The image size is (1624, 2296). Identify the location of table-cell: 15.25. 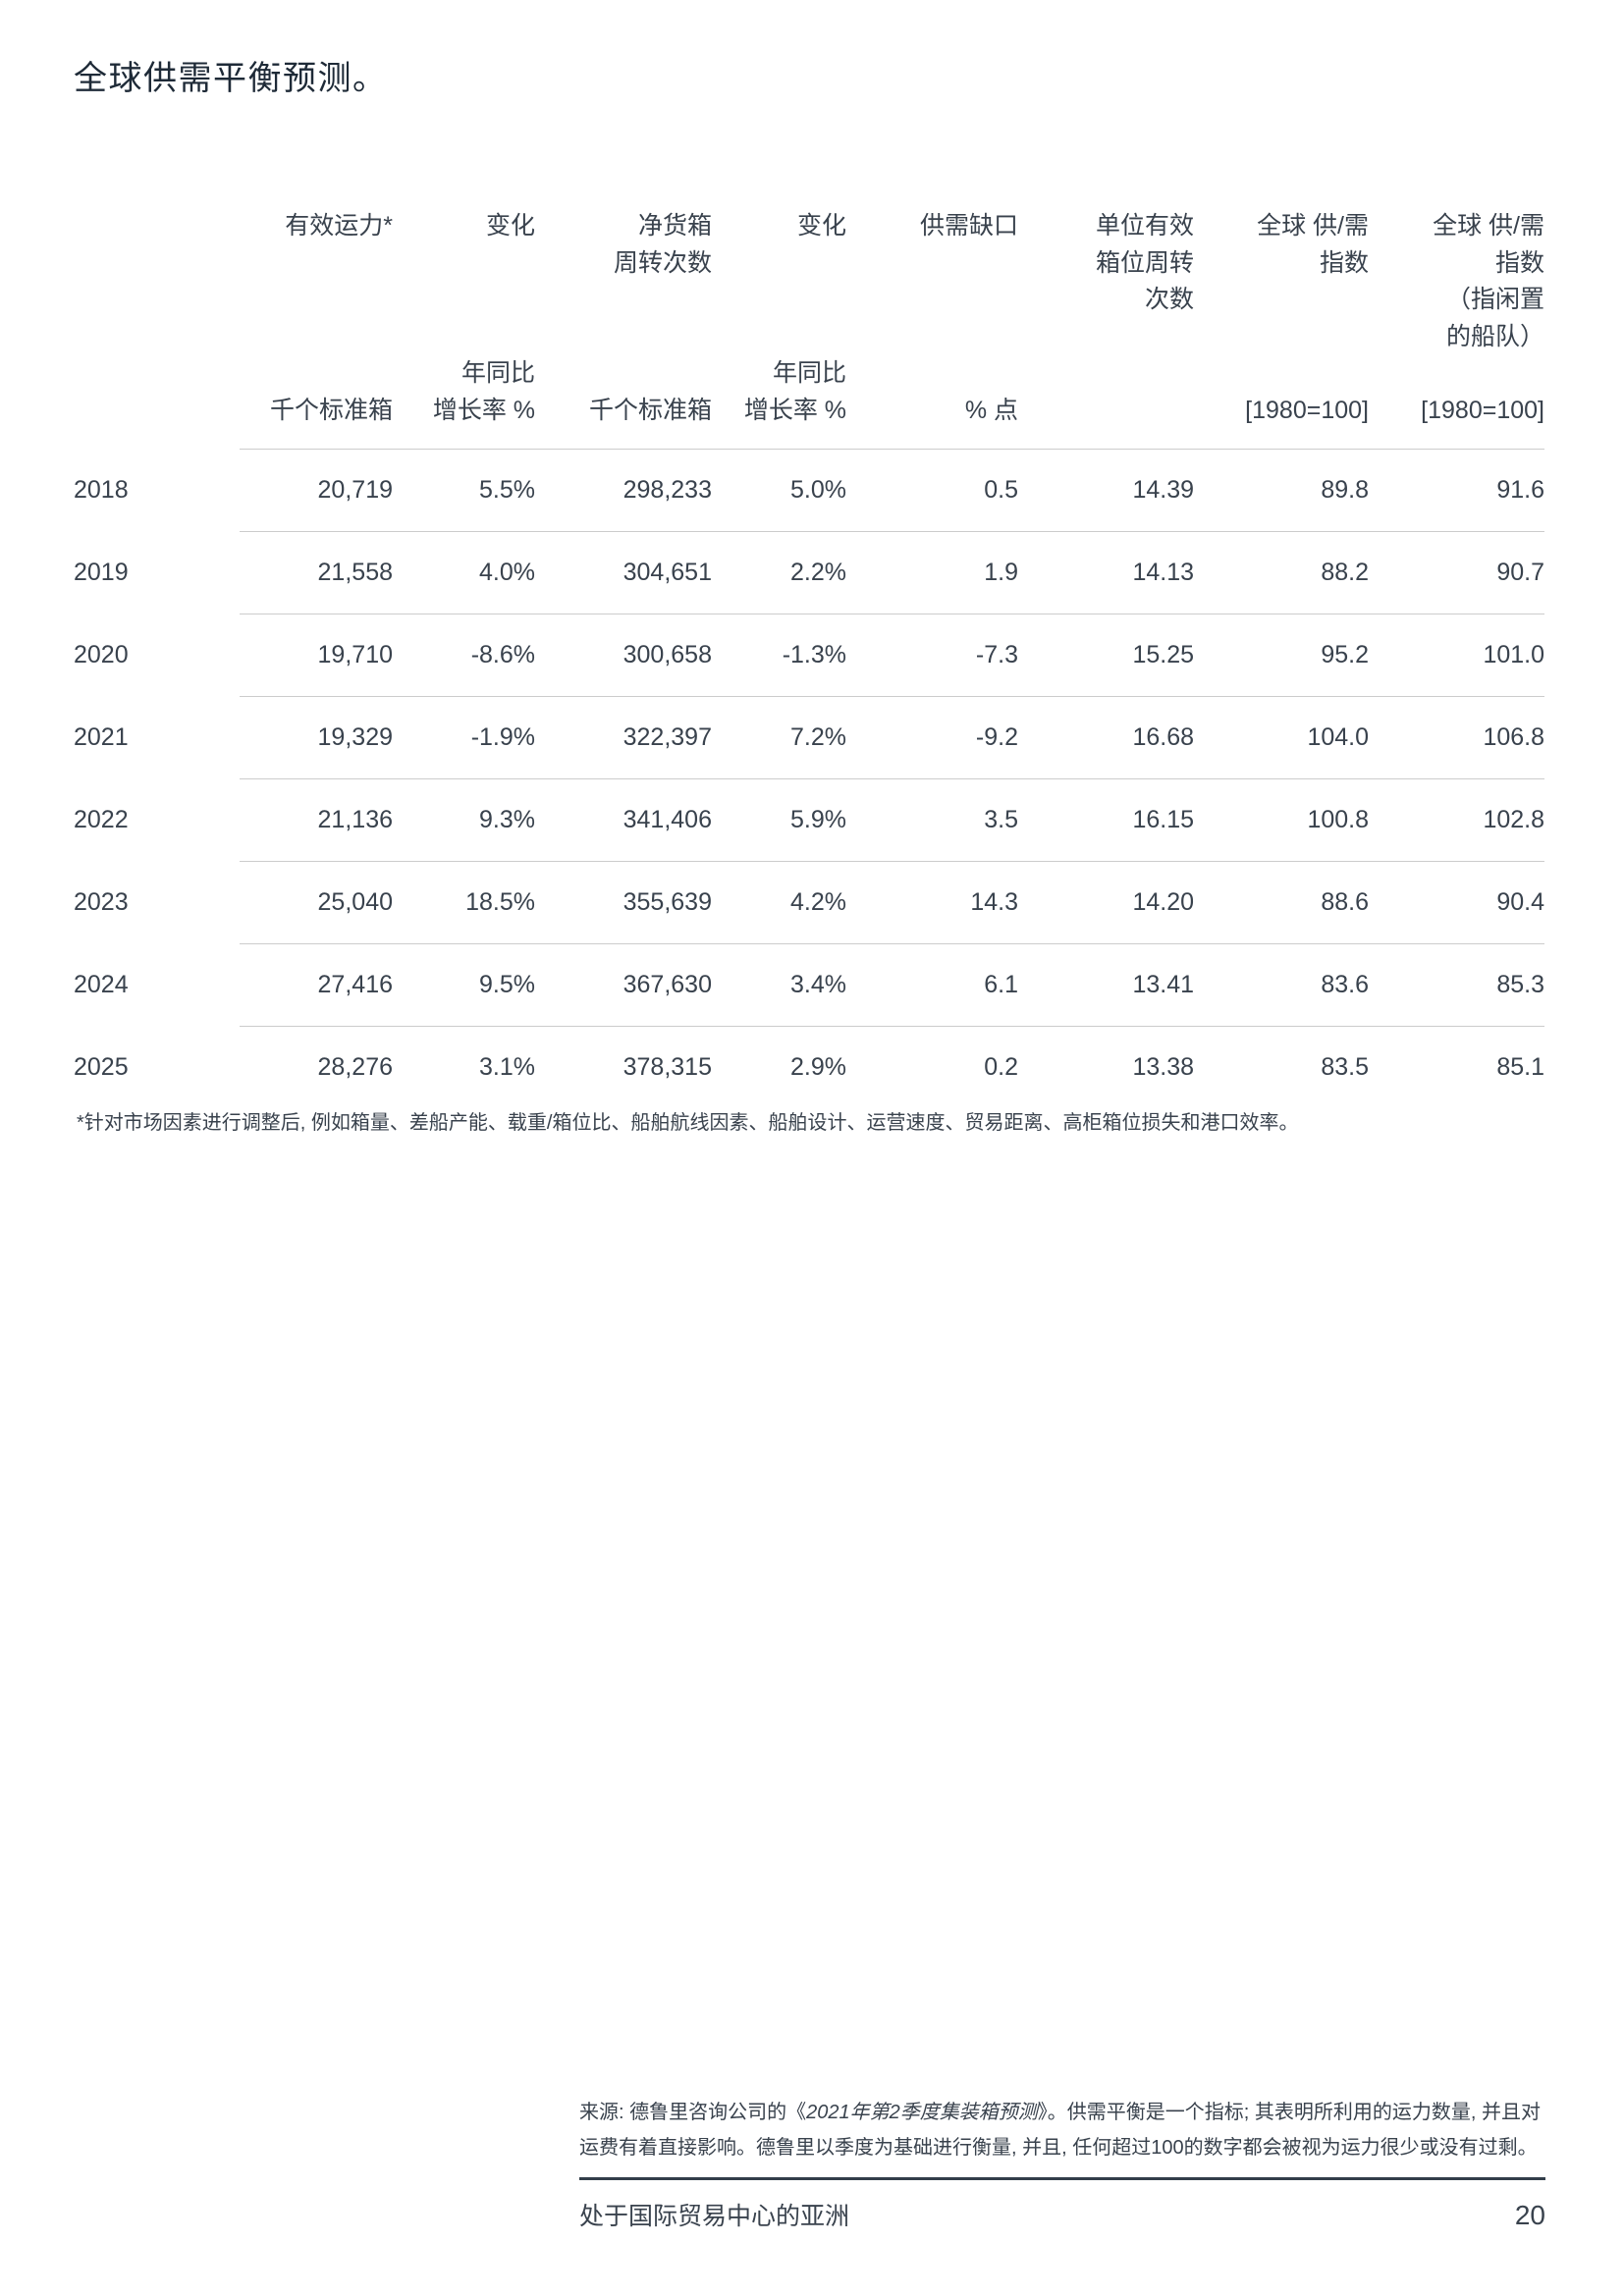
(1106, 655).